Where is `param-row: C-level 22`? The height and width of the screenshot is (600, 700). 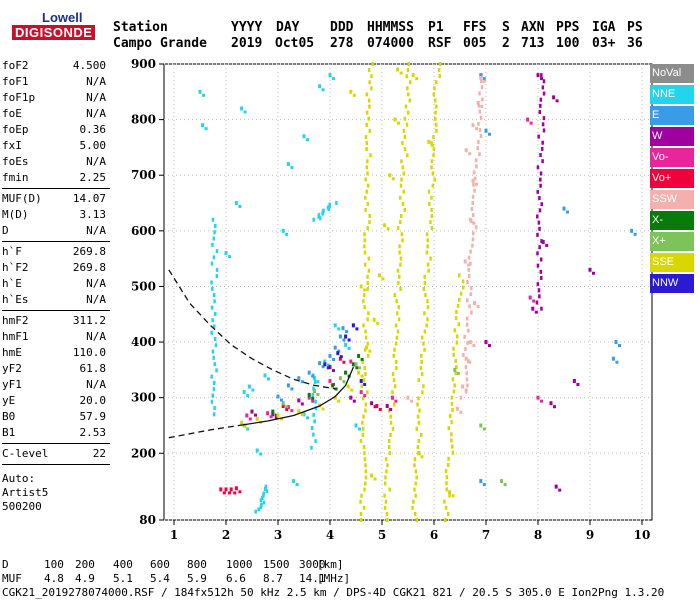 param-row: C-level 22 is located at coordinates (54, 454).